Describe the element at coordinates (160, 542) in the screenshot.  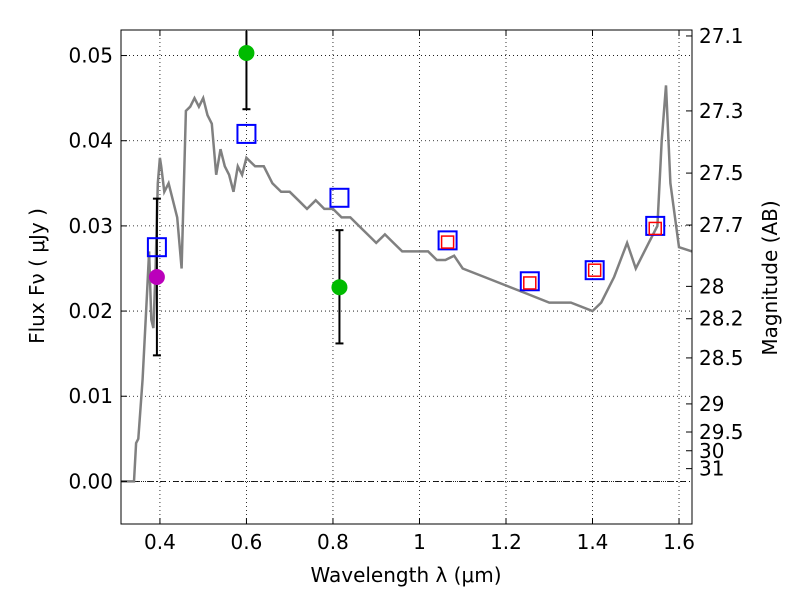
I see `x-tick-label: 0.4` at that location.